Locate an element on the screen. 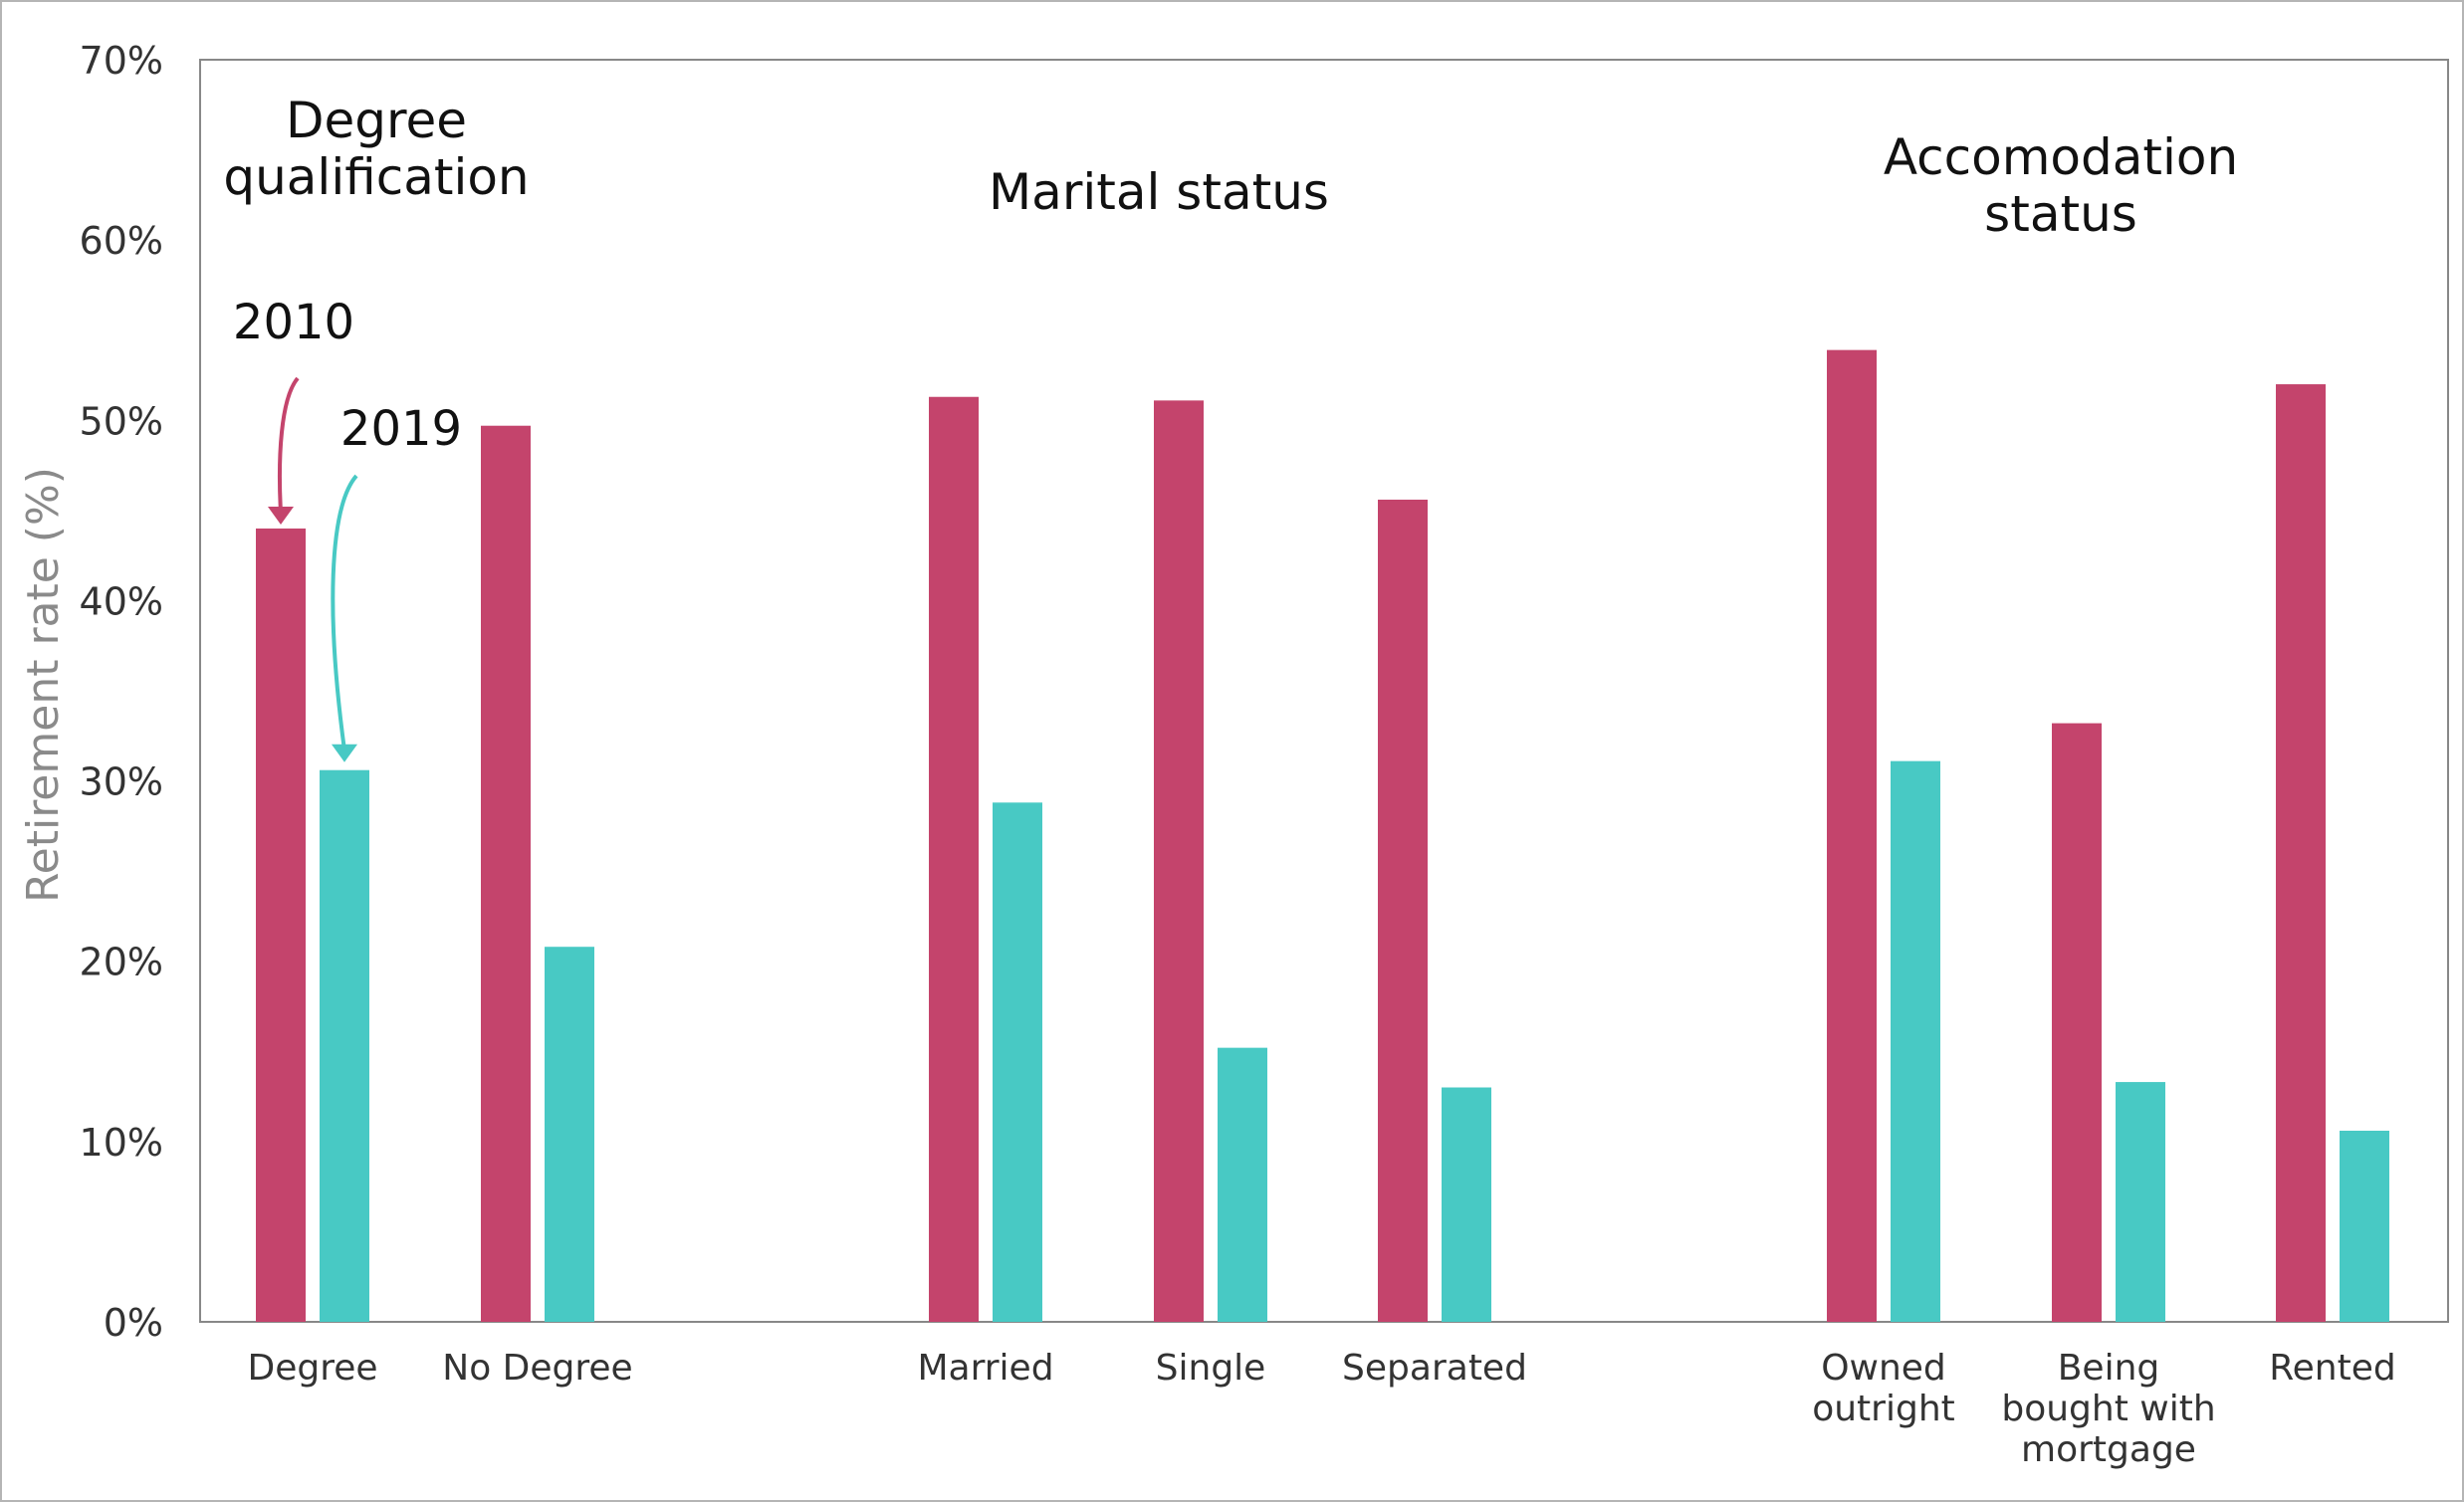 The image size is (2464, 1502). y-axis-ticks: 0% 10% 20% 30% 40% 50% 60% 70% is located at coordinates (121, 692).